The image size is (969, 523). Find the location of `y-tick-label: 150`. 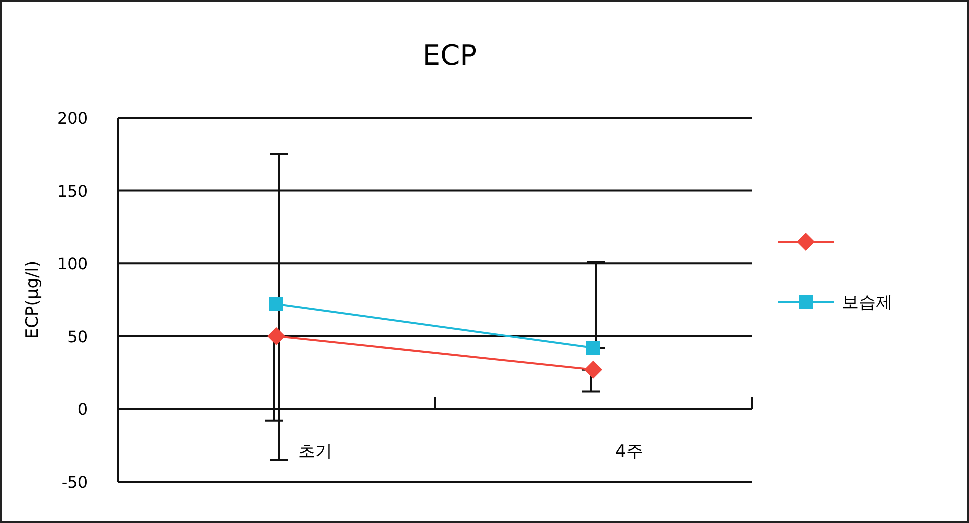

y-tick-label: 150 is located at coordinates (72, 191).